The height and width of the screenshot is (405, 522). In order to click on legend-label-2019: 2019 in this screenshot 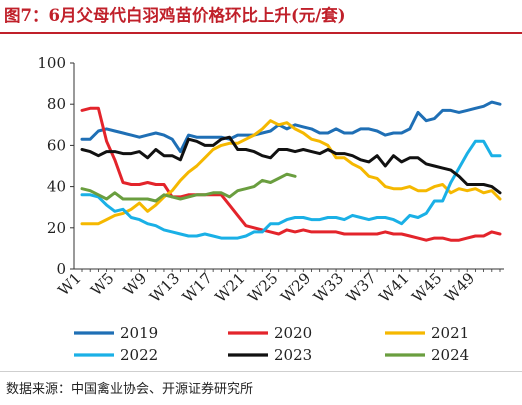, I will do `click(139, 333)`.